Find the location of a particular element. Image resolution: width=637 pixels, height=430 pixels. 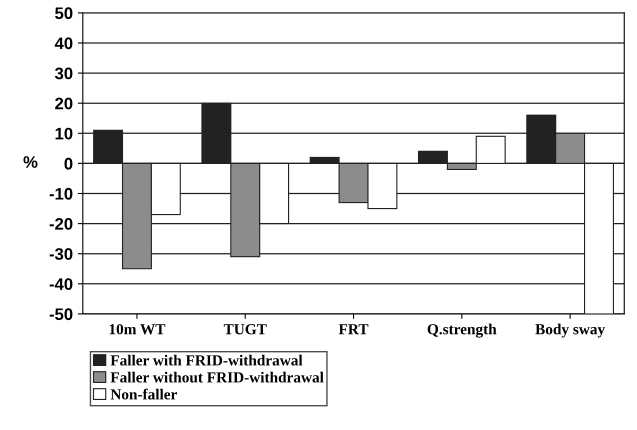

legend-label: Non-faller is located at coordinates (144, 394).